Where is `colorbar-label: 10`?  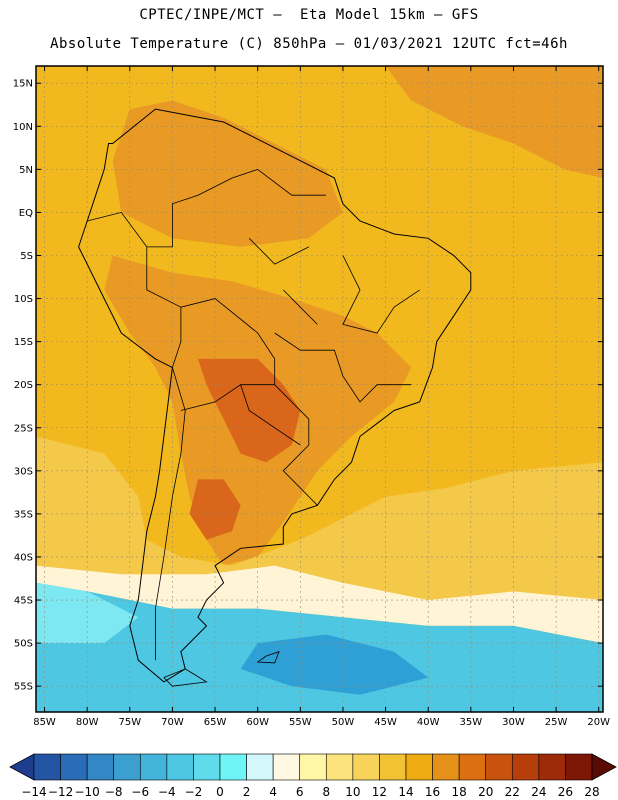 colorbar-label: 10 is located at coordinates (352, 792).